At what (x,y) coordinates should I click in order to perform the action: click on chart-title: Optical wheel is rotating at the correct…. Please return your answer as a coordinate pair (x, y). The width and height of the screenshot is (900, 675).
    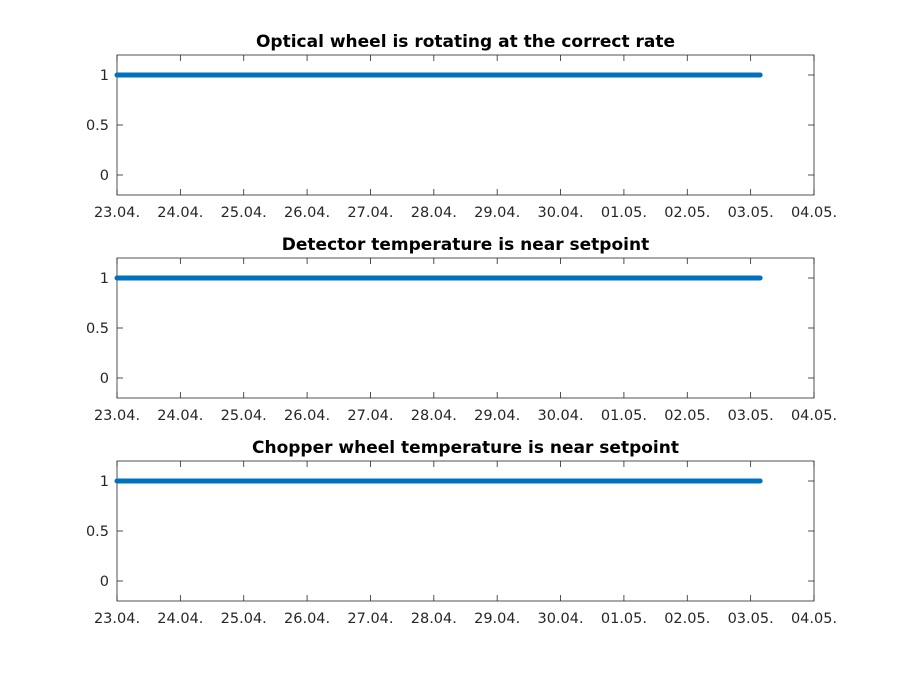
    Looking at the image, I should click on (465, 42).